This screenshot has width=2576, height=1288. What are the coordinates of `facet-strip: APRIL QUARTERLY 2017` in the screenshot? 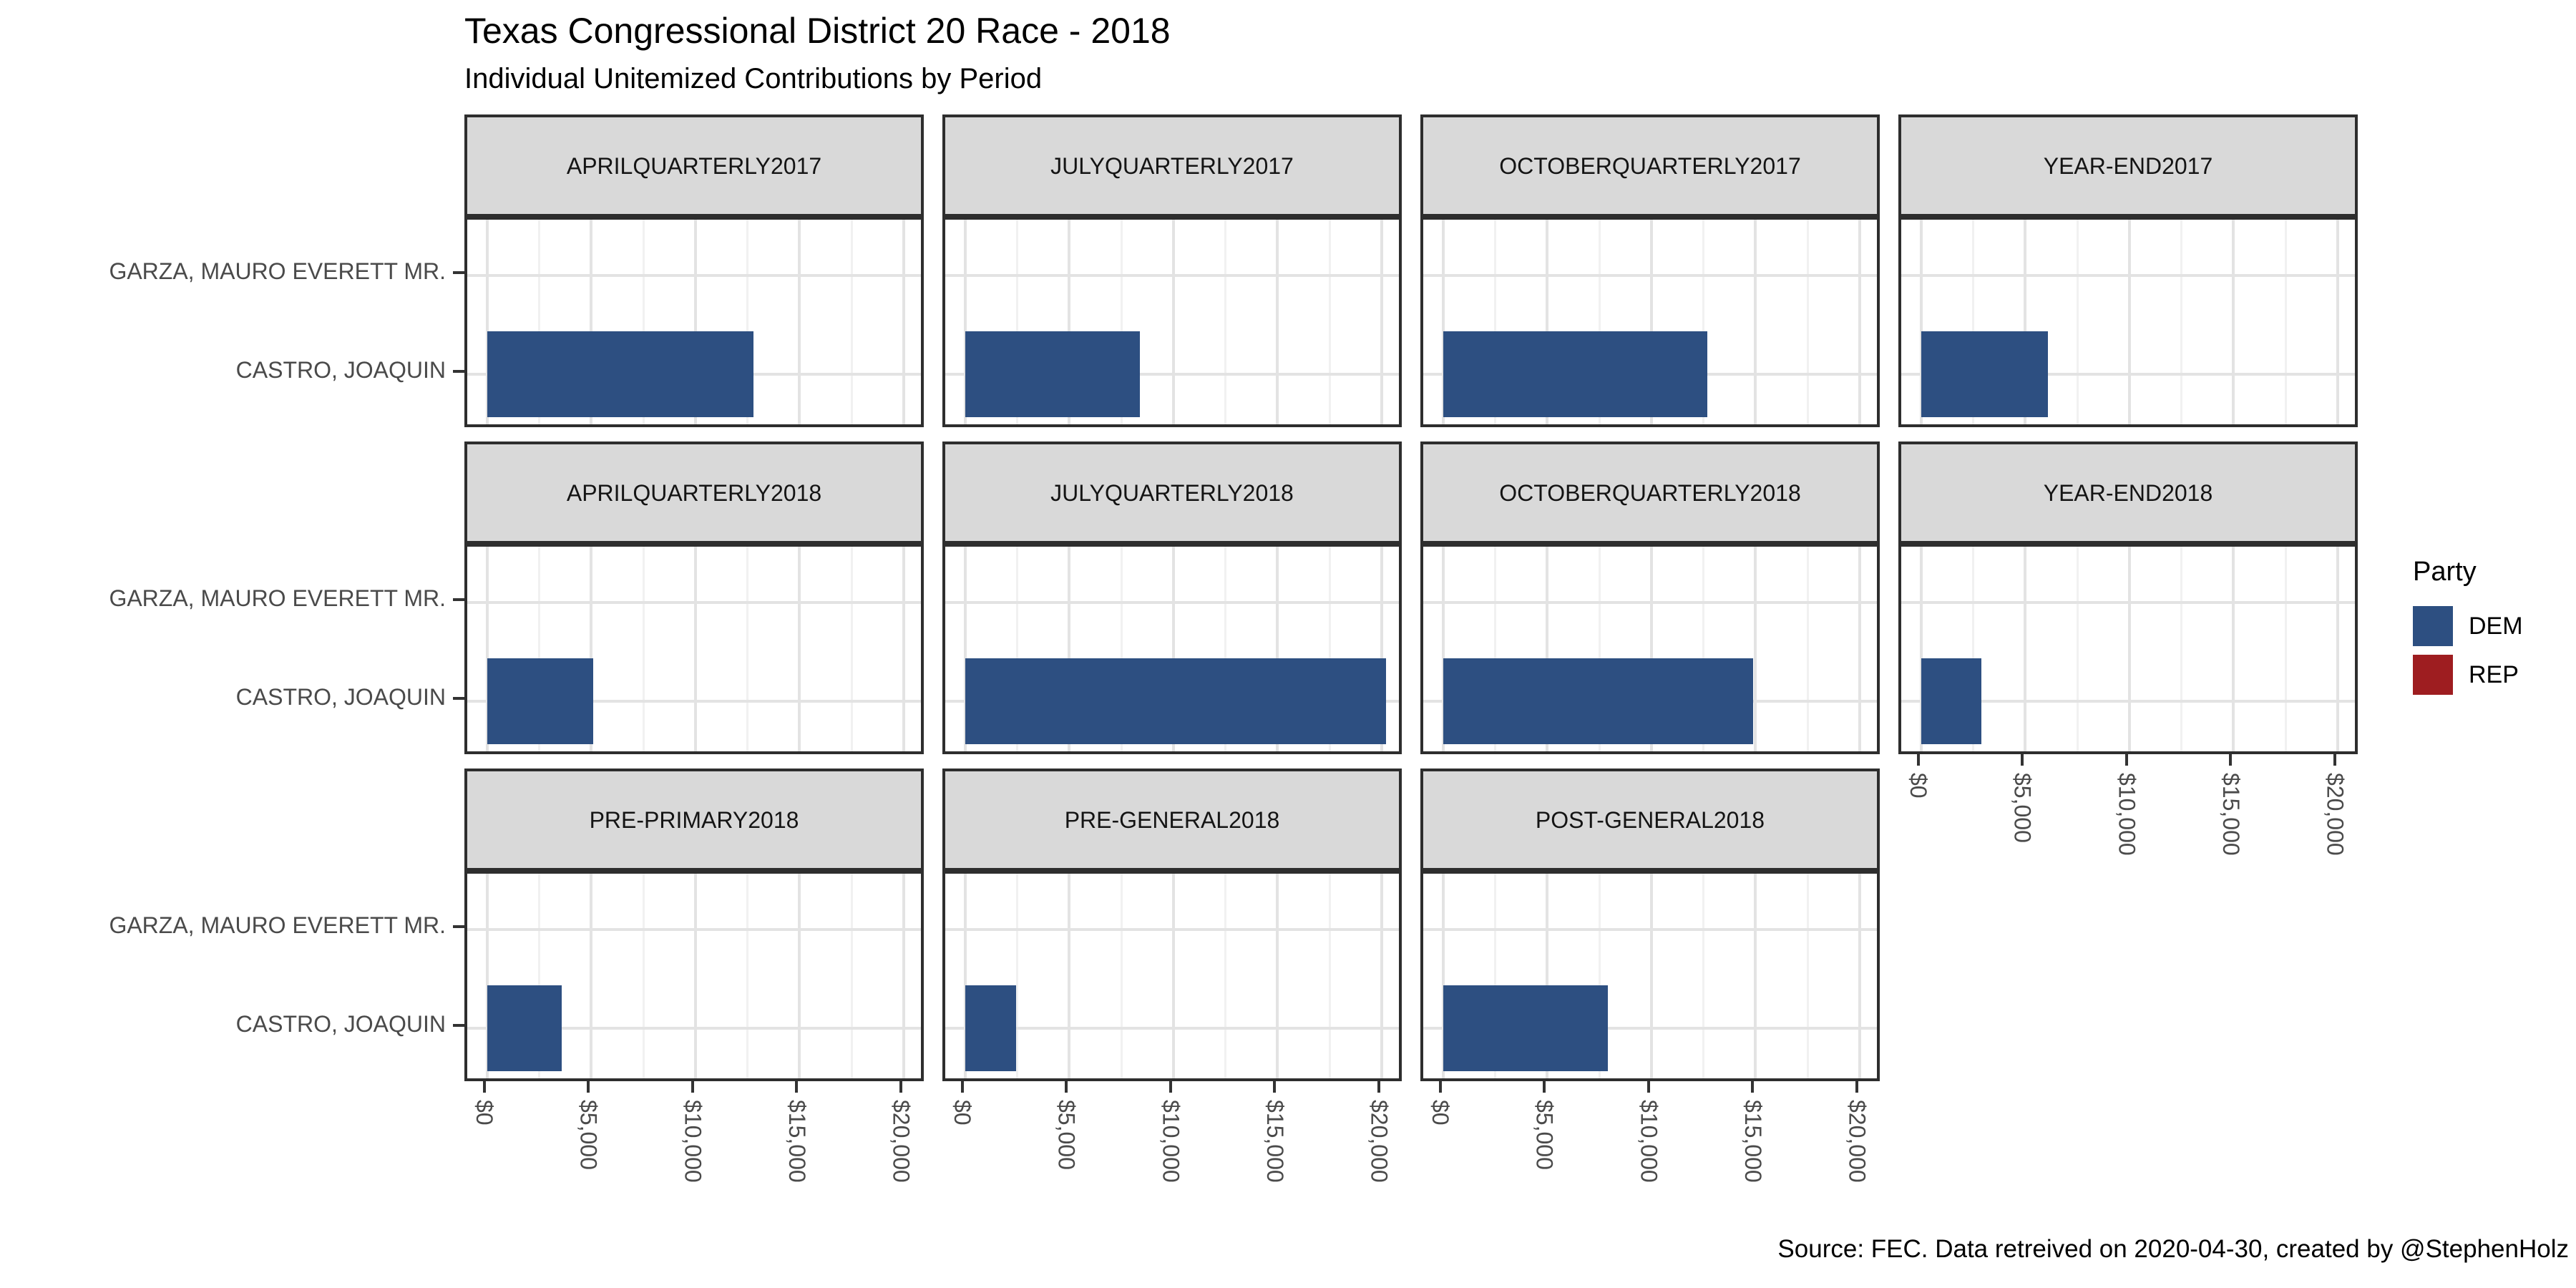 It's located at (694, 165).